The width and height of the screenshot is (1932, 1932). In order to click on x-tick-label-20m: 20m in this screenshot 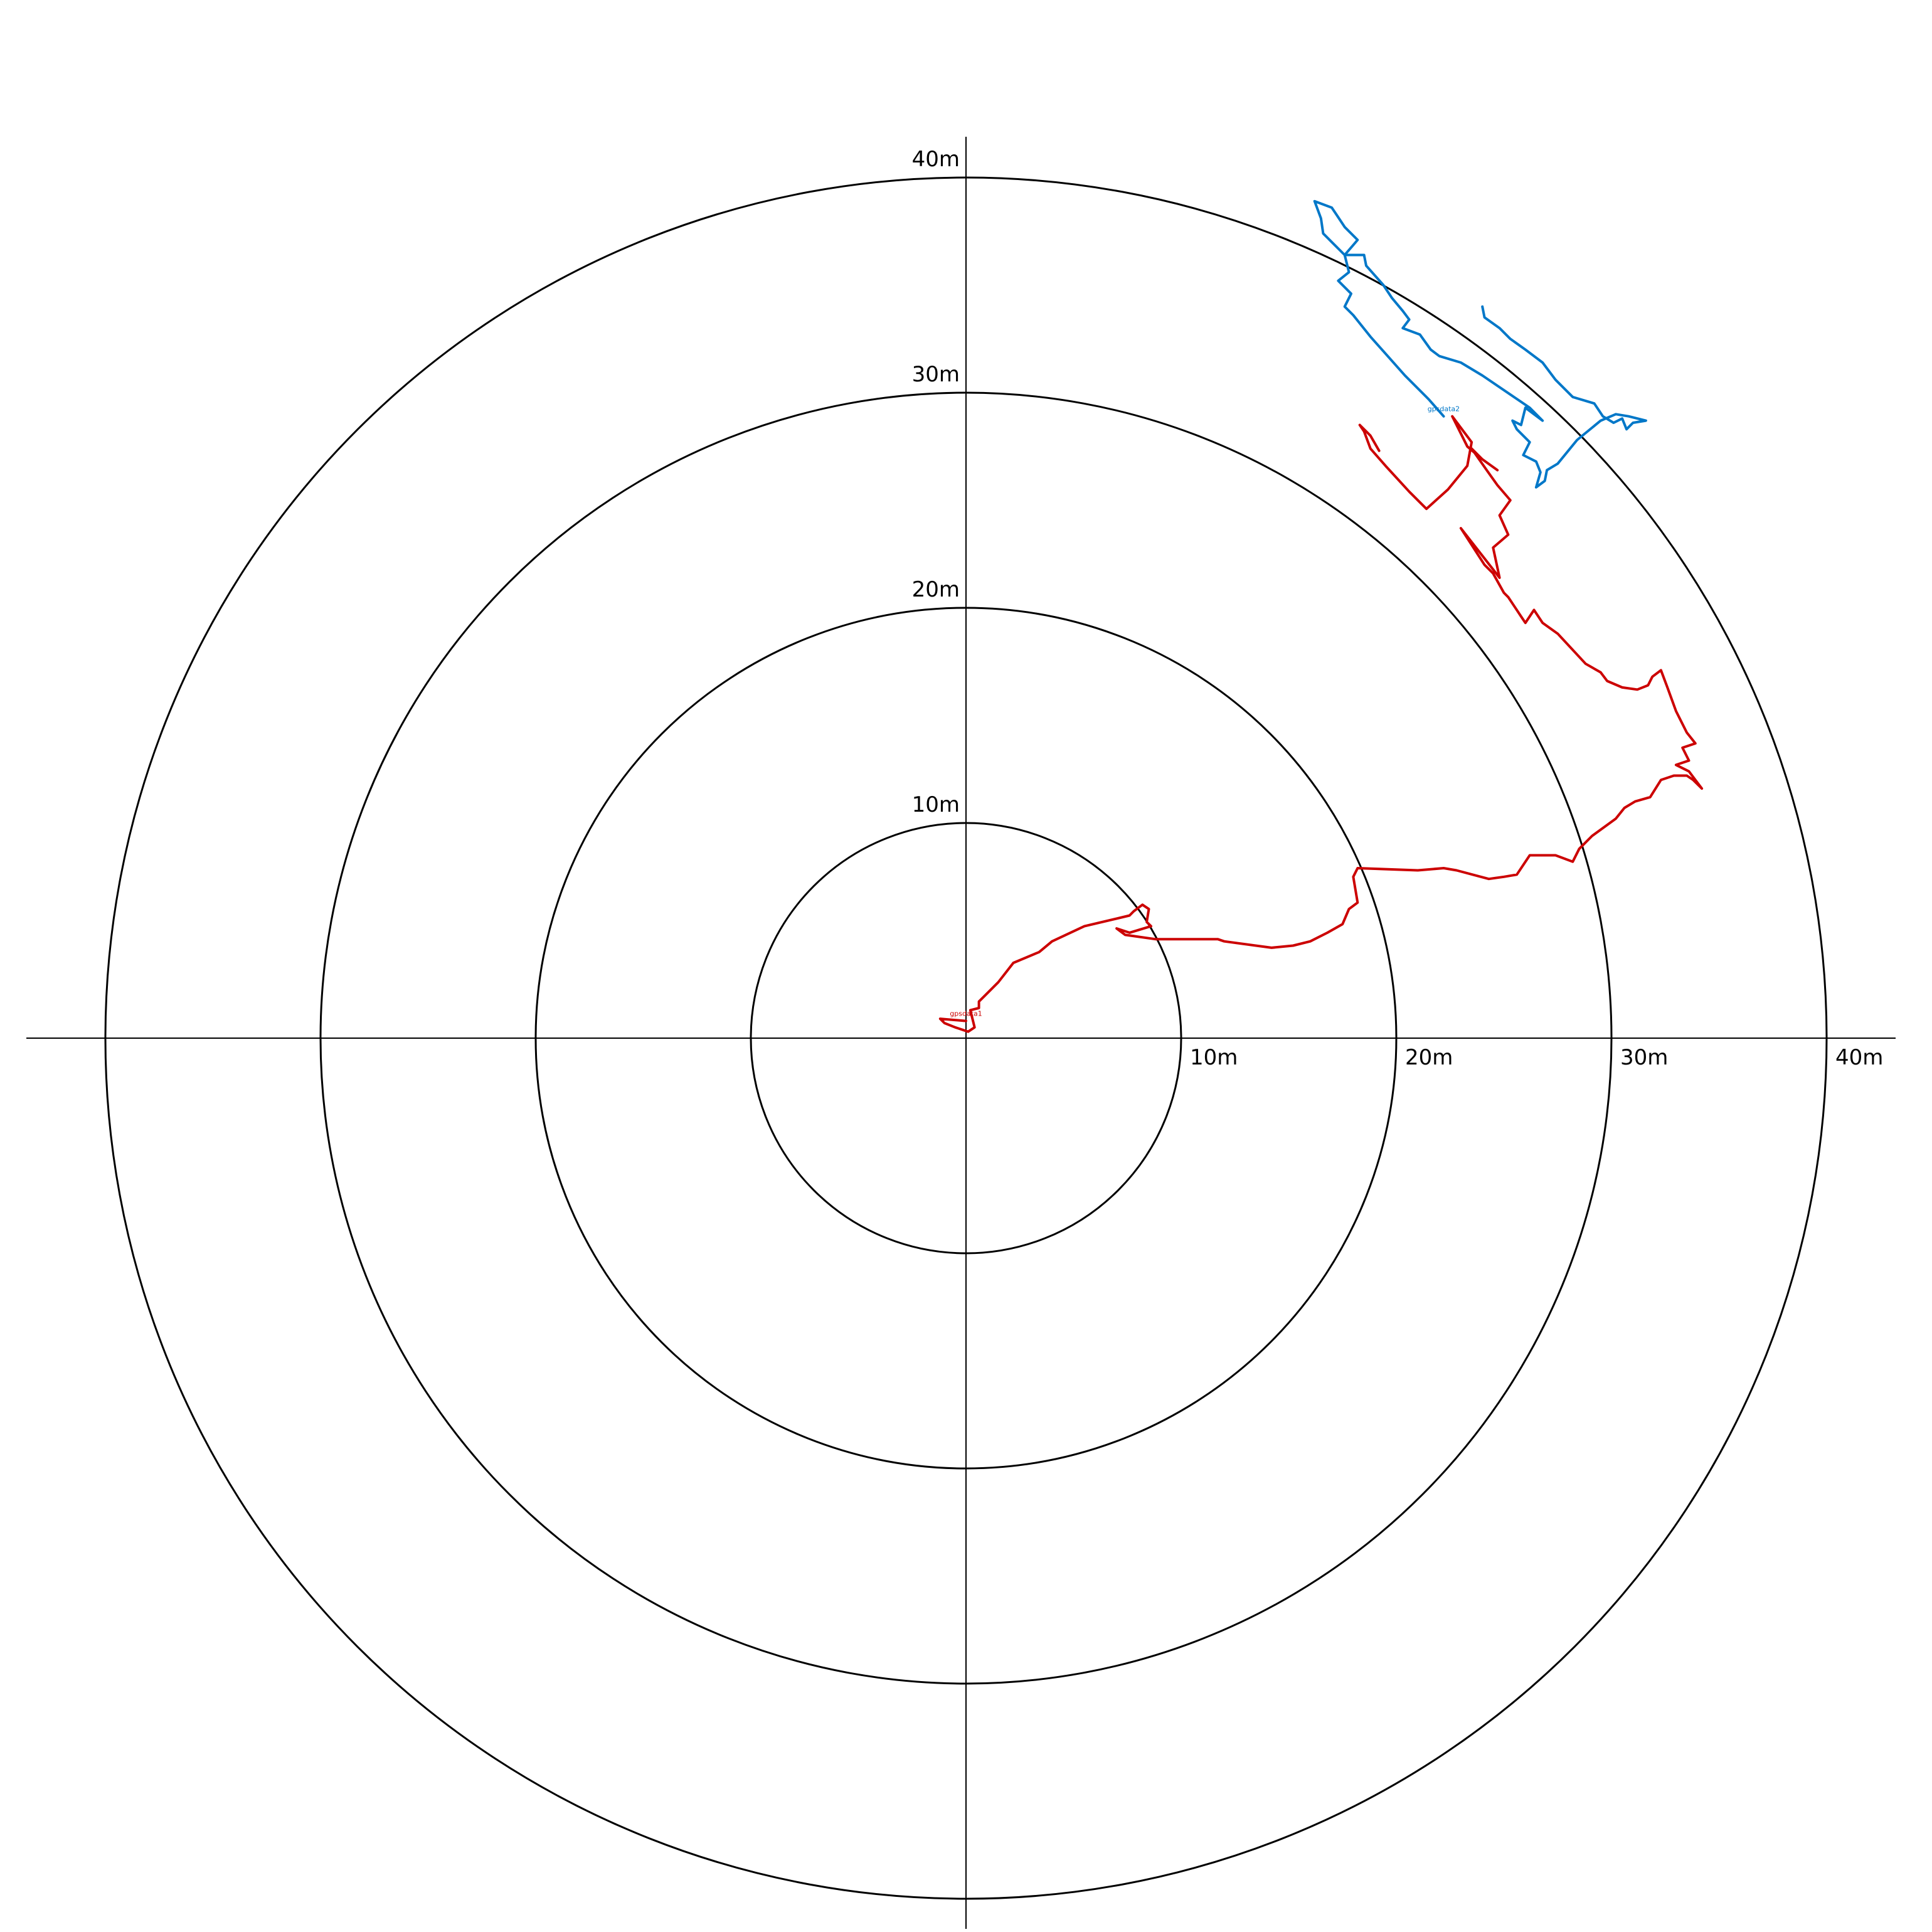, I will do `click(1429, 1057)`.